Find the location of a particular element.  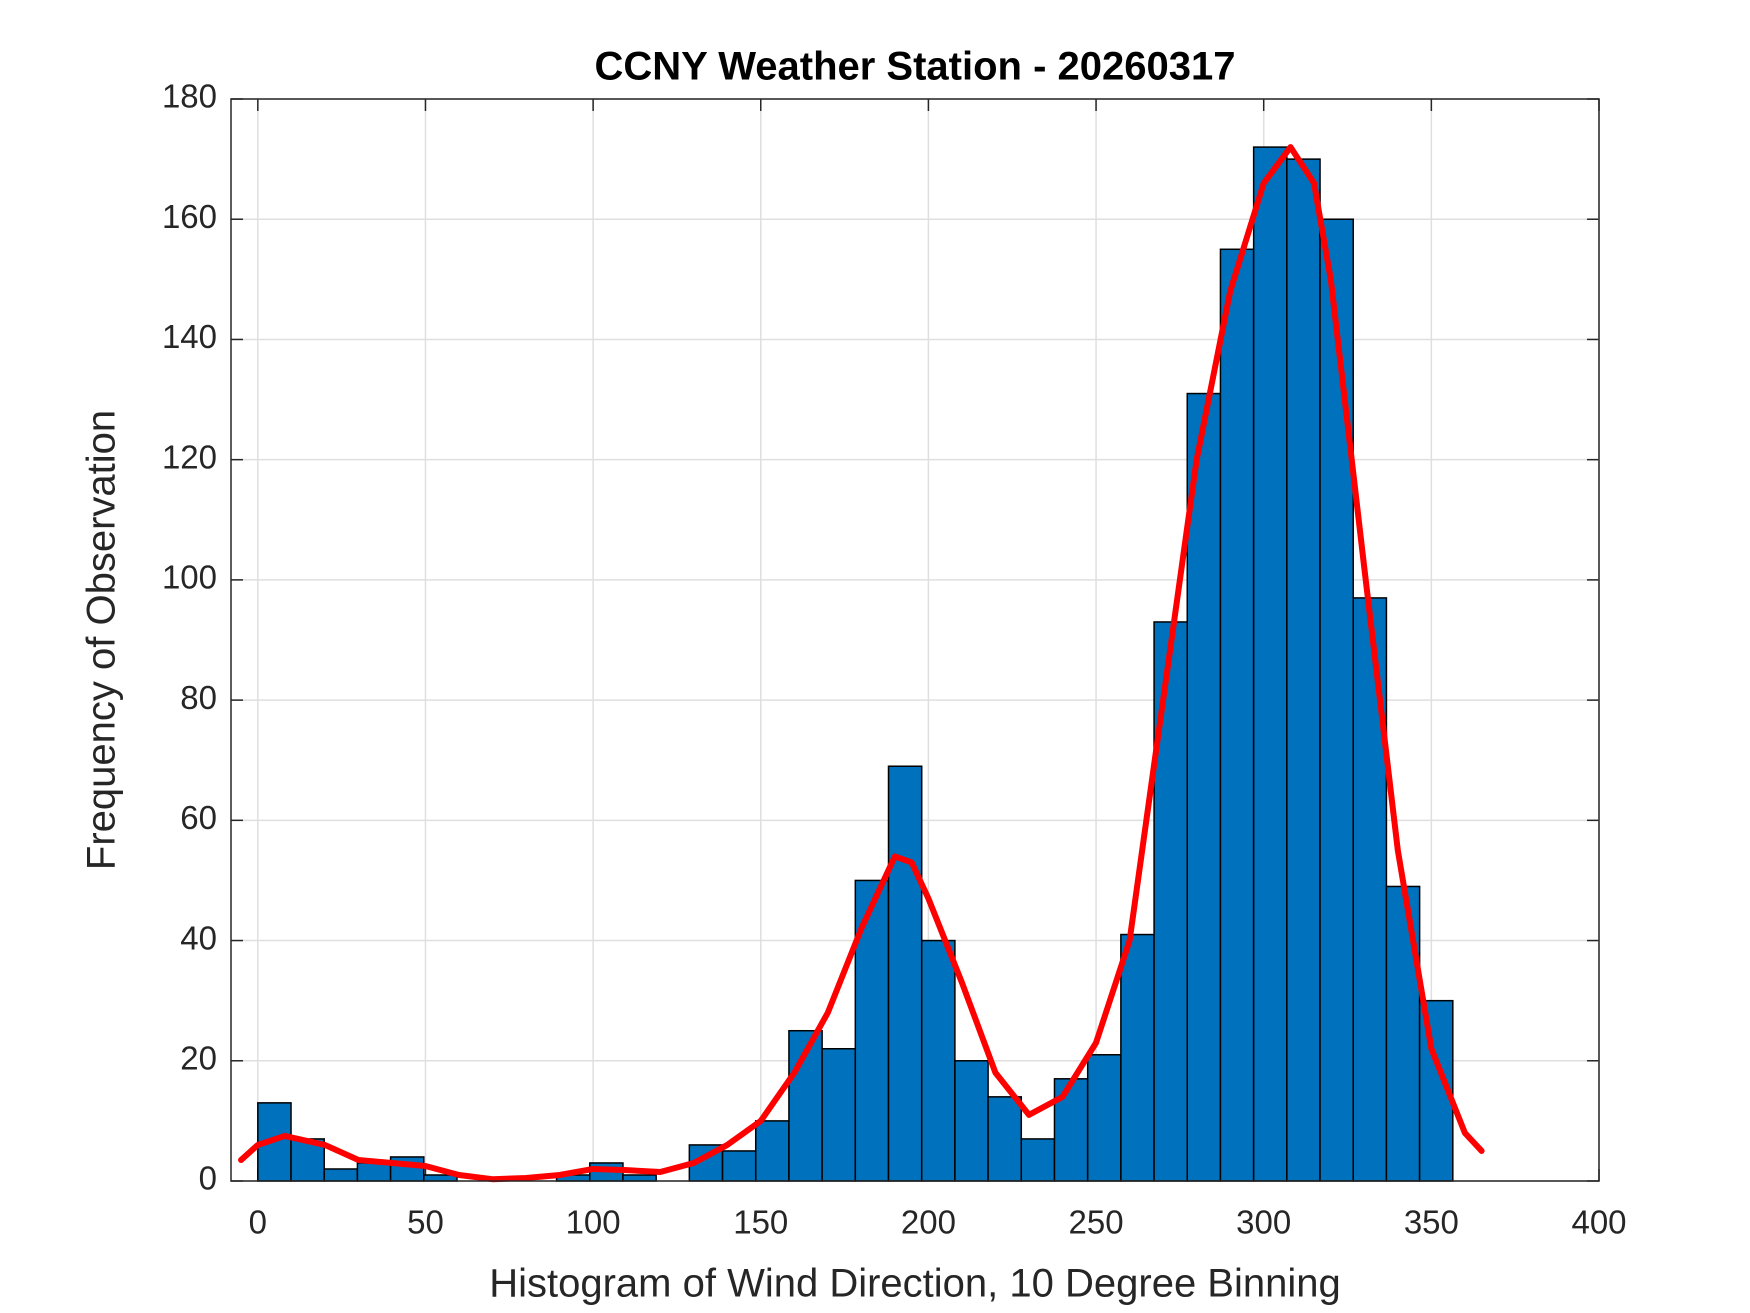

chart-title: CCNY Weather Station - 20260317 is located at coordinates (915, 67).